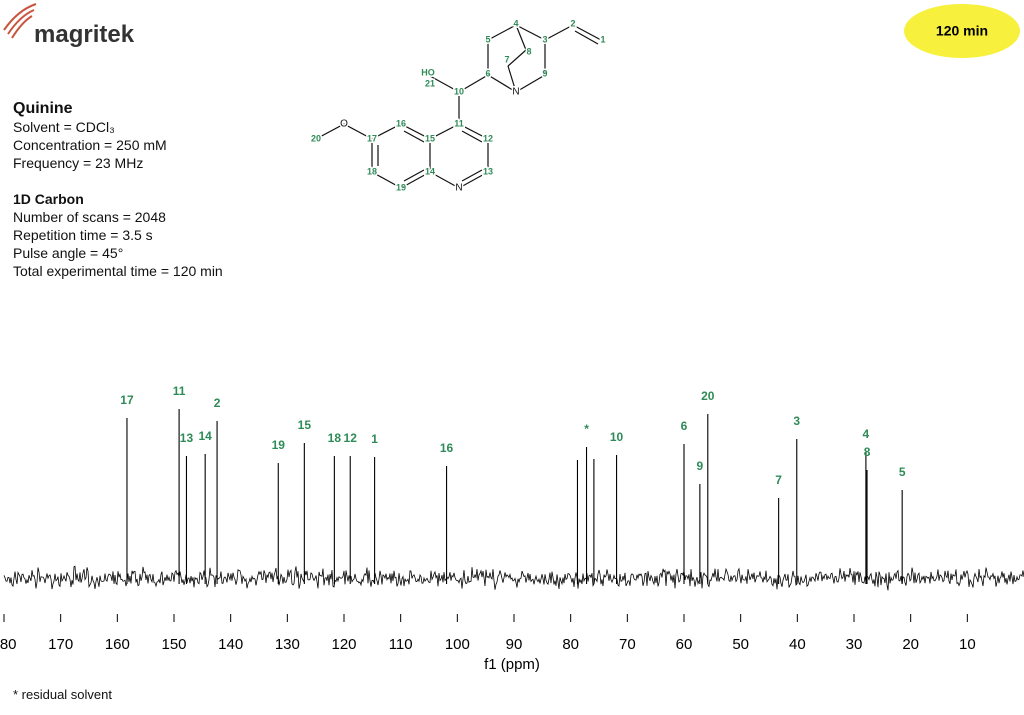  What do you see at coordinates (572, 23) in the screenshot?
I see `atom-label: 2` at bounding box center [572, 23].